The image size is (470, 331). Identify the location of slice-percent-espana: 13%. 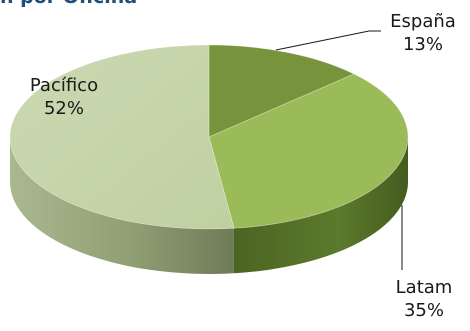
(422, 44).